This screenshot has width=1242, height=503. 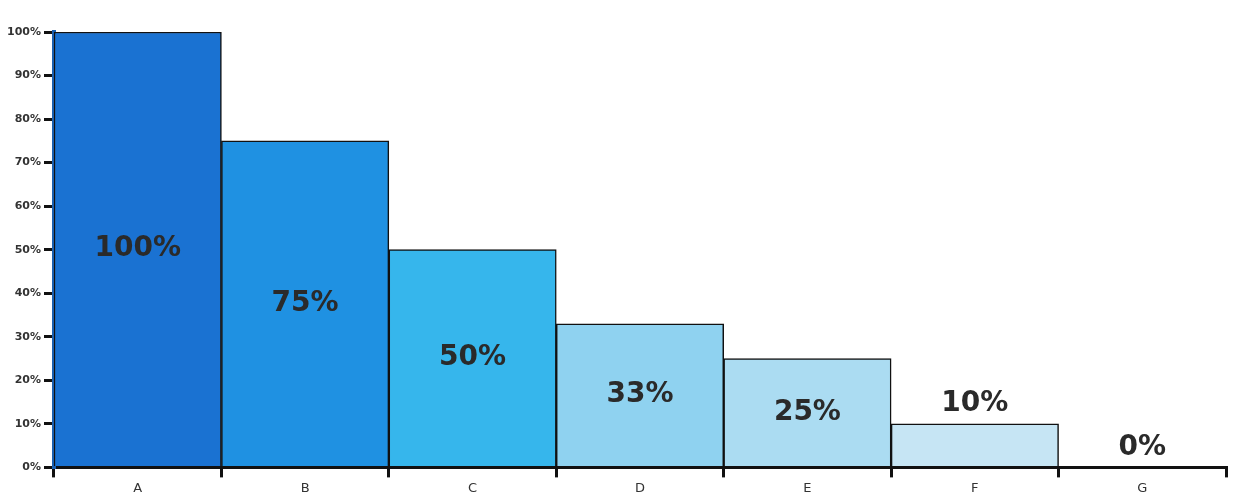 I want to click on x-tick-label: G, so click(x=1142, y=487).